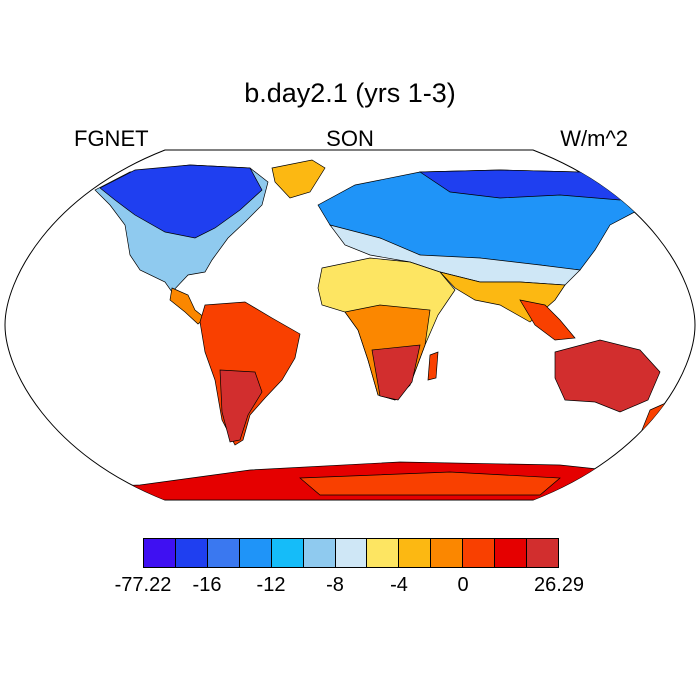 Image resolution: width=700 pixels, height=700 pixels. Describe the element at coordinates (529, 185) in the screenshot. I see `eurasia-north` at that location.